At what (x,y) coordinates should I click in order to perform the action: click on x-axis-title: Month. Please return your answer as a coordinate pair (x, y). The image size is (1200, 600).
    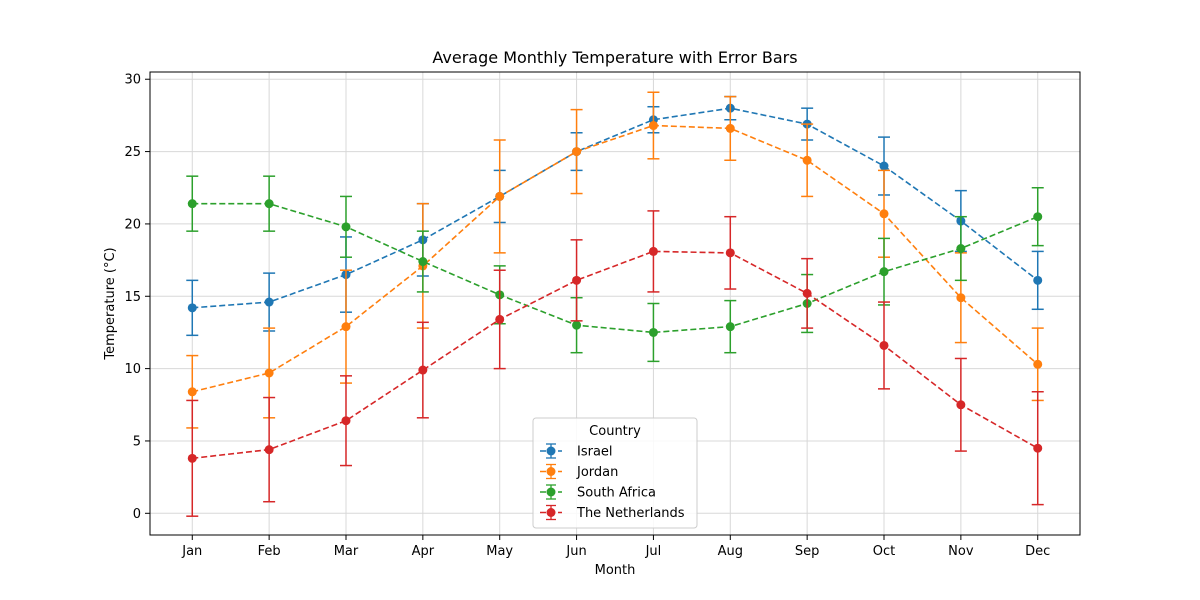
    Looking at the image, I should click on (615, 570).